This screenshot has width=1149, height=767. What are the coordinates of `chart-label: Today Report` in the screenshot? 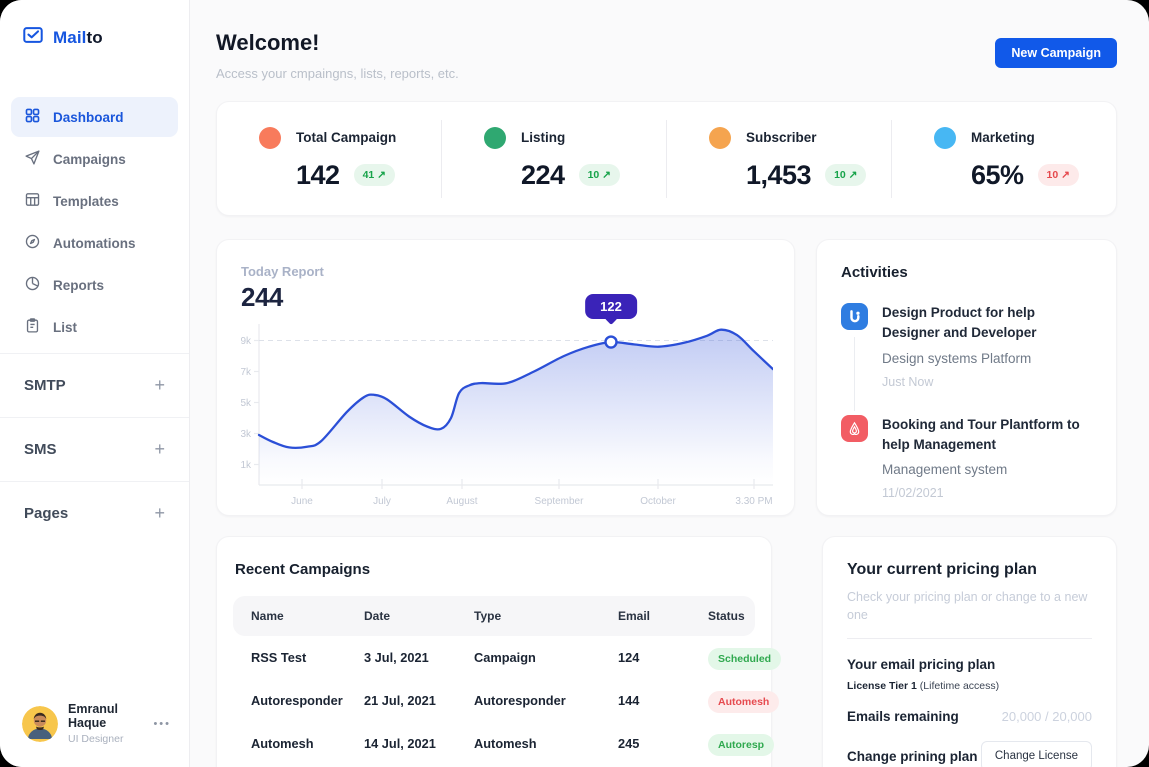 It's located at (282, 271).